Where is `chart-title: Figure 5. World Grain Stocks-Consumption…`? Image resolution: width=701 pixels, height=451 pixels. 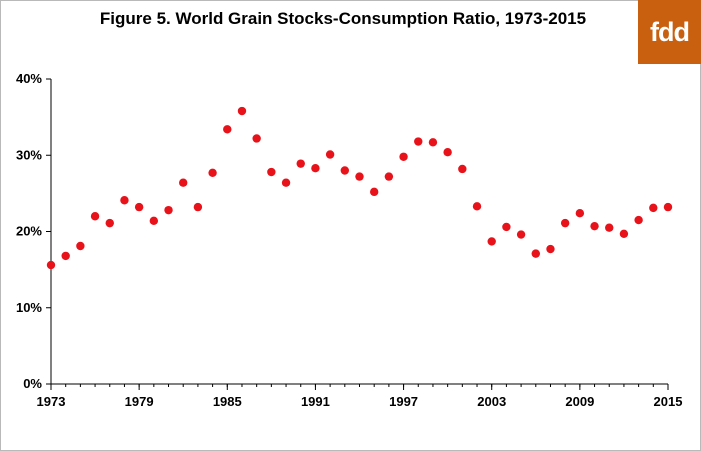
chart-title: Figure 5. World Grain Stocks-Consumption… is located at coordinates (343, 18).